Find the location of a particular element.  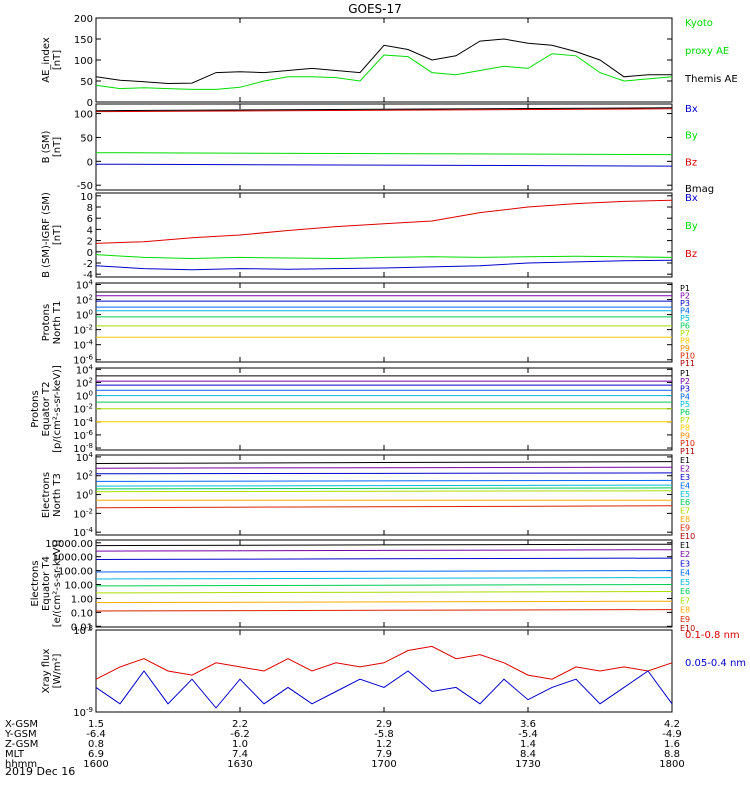

y-tick-label: 10⁻⁶ is located at coordinates (83, 435).